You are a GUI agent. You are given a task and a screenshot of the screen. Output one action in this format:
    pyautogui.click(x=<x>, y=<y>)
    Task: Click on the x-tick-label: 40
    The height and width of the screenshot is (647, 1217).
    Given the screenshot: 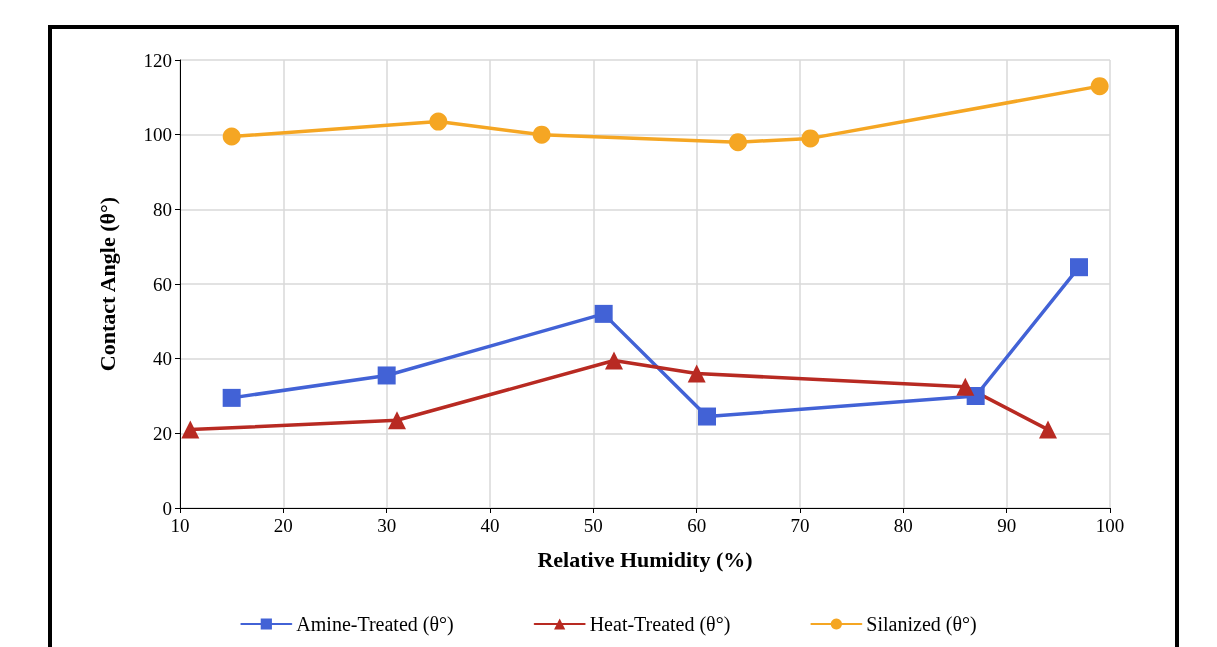 What is the action you would take?
    pyautogui.click(x=490, y=525)
    